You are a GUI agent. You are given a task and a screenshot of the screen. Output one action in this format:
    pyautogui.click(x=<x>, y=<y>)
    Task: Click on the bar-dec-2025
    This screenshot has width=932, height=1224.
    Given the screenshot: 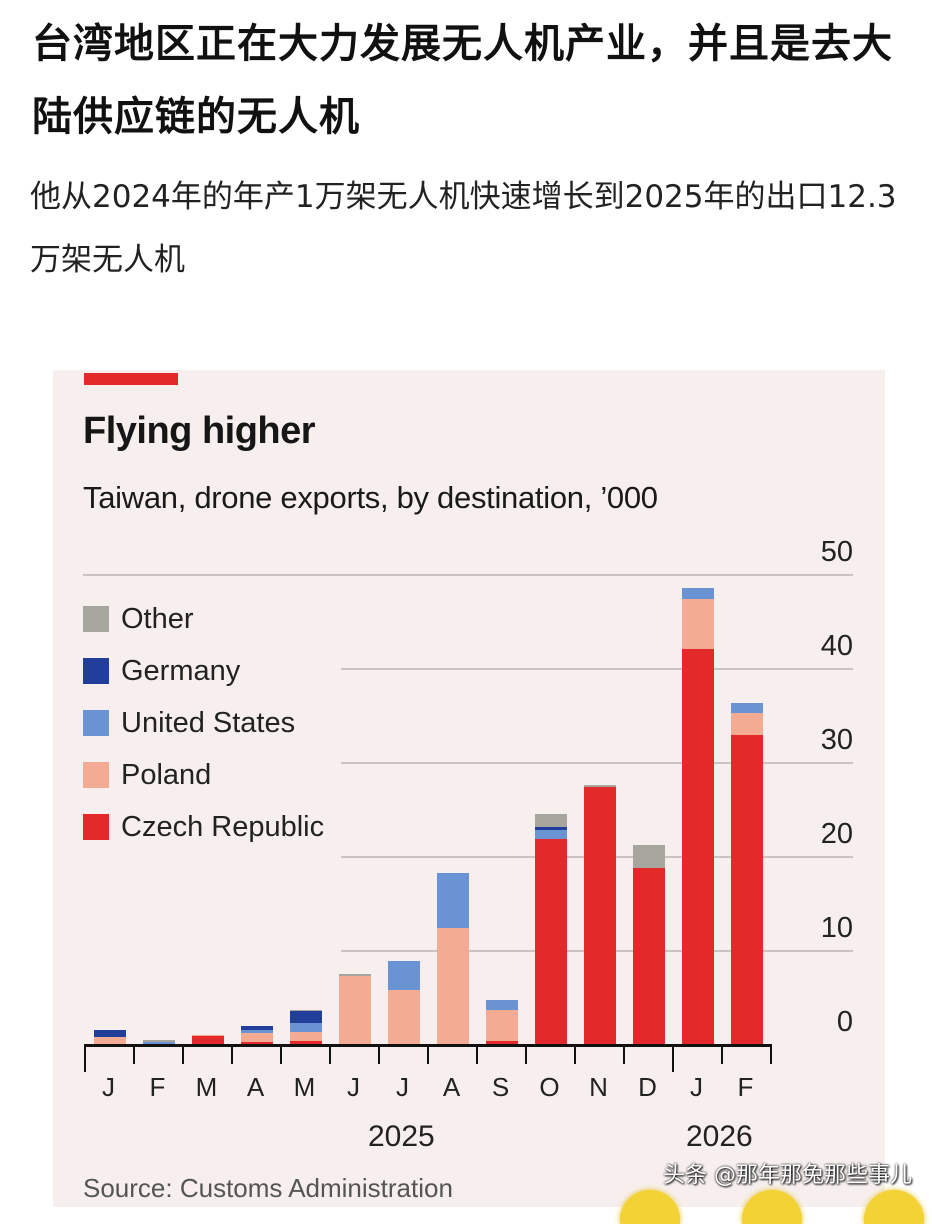 What is the action you would take?
    pyautogui.click(x=648, y=944)
    